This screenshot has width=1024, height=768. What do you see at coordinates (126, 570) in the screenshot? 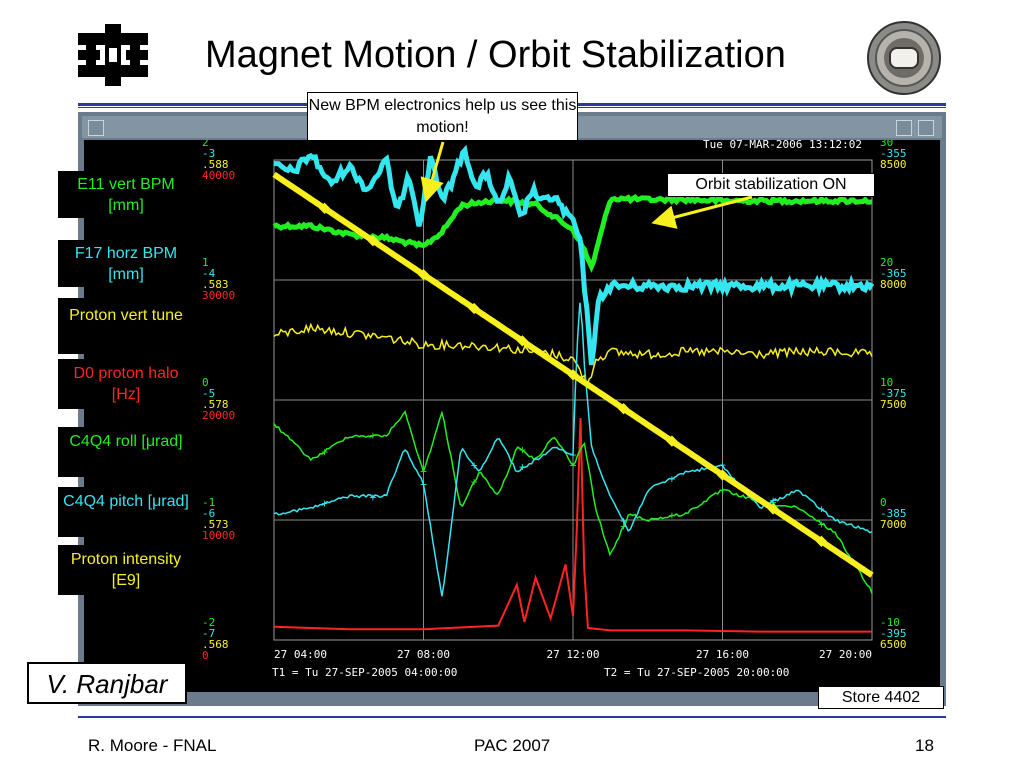
I see `legend-label-6: Proton intensity [E9]` at bounding box center [126, 570].